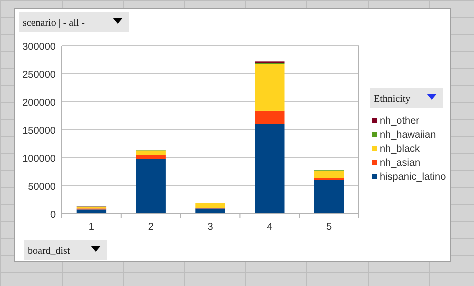 The image size is (474, 286). Describe the element at coordinates (91, 227) in the screenshot. I see `x-tick-label: 1` at that location.